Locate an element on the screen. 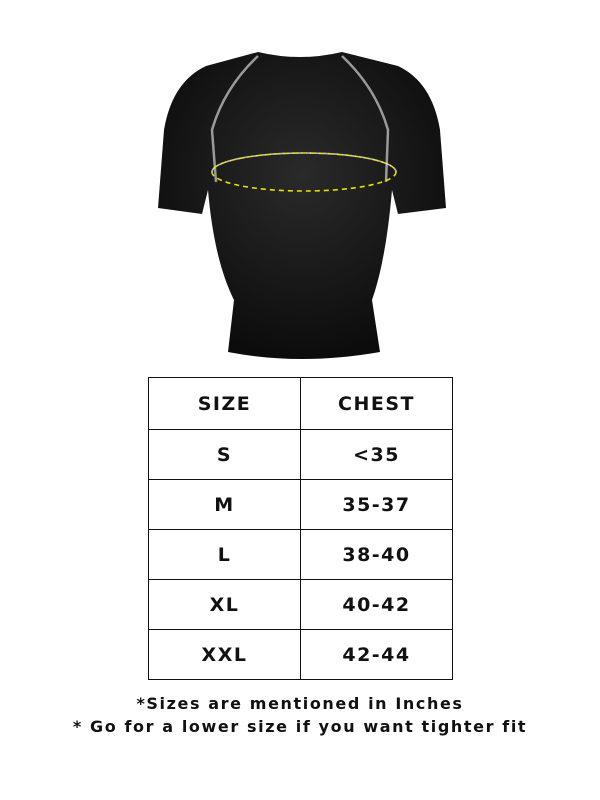 This screenshot has width=600, height=800. table-row: S <35 is located at coordinates (300, 454).